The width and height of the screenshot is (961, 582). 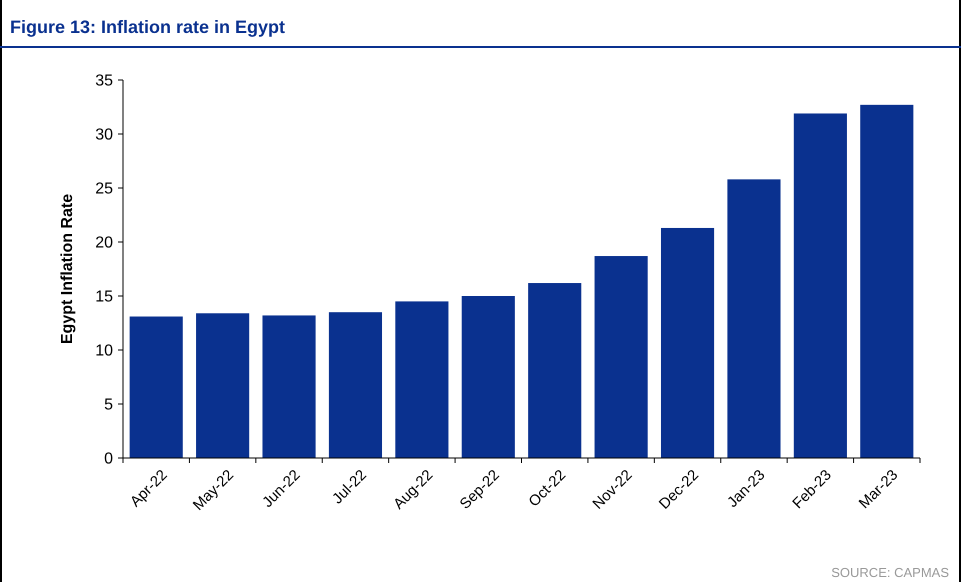 I want to click on chart-title: Figure 13: Inflation rate in Egypt, so click(x=148, y=27).